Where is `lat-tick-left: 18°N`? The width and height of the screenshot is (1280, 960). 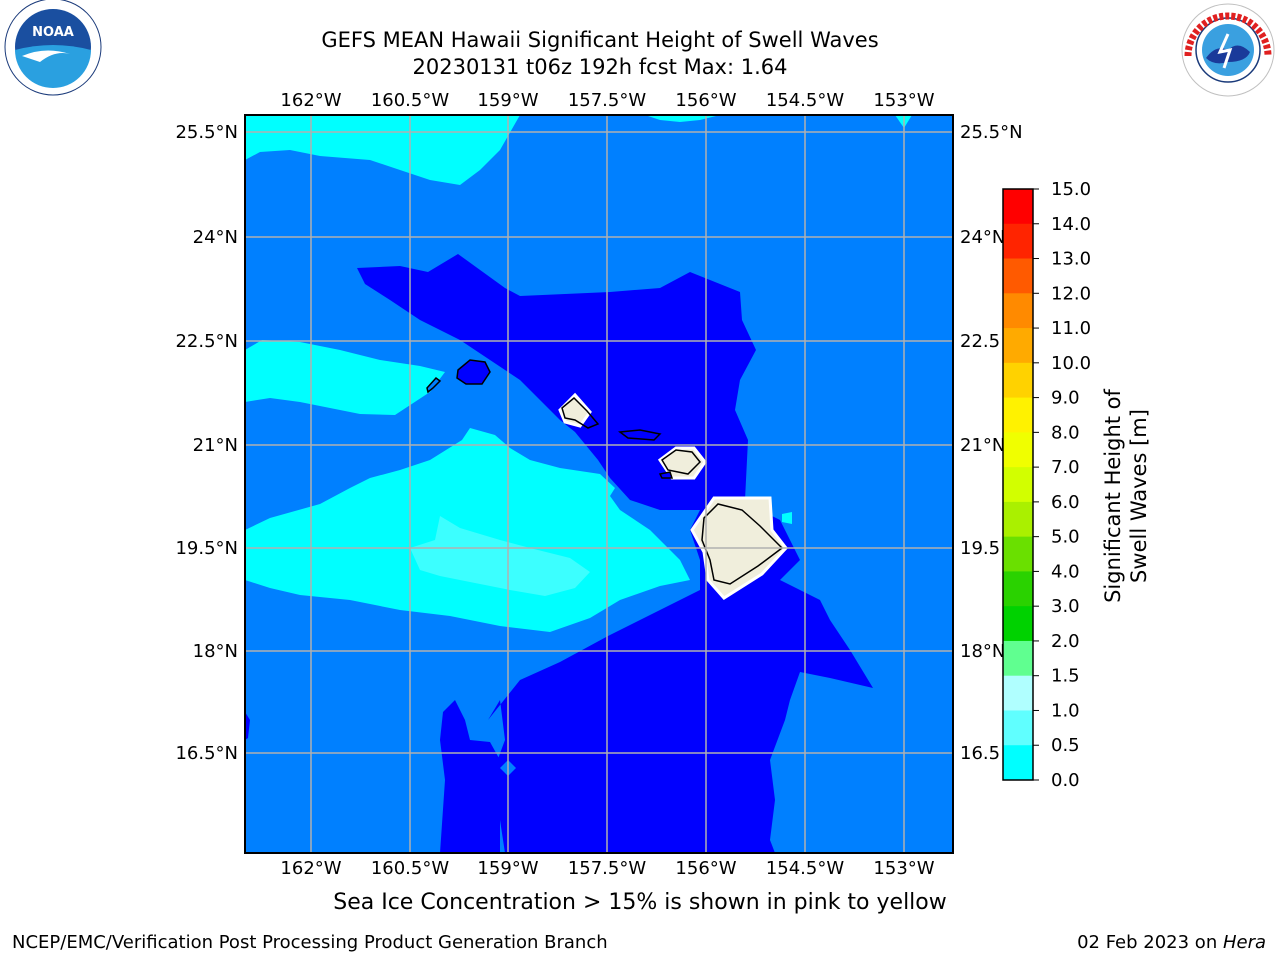 lat-tick-left: 18°N is located at coordinates (215, 651).